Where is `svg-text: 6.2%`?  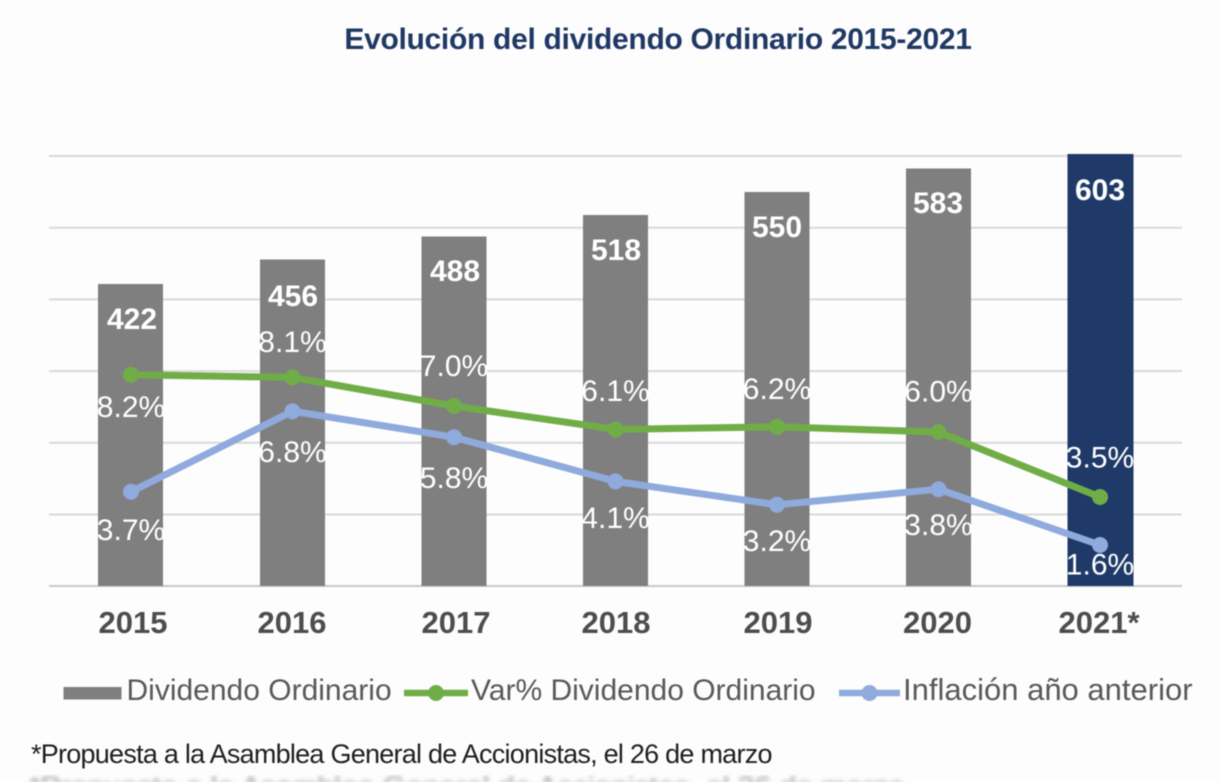
svg-text: 6.2% is located at coordinates (777, 389).